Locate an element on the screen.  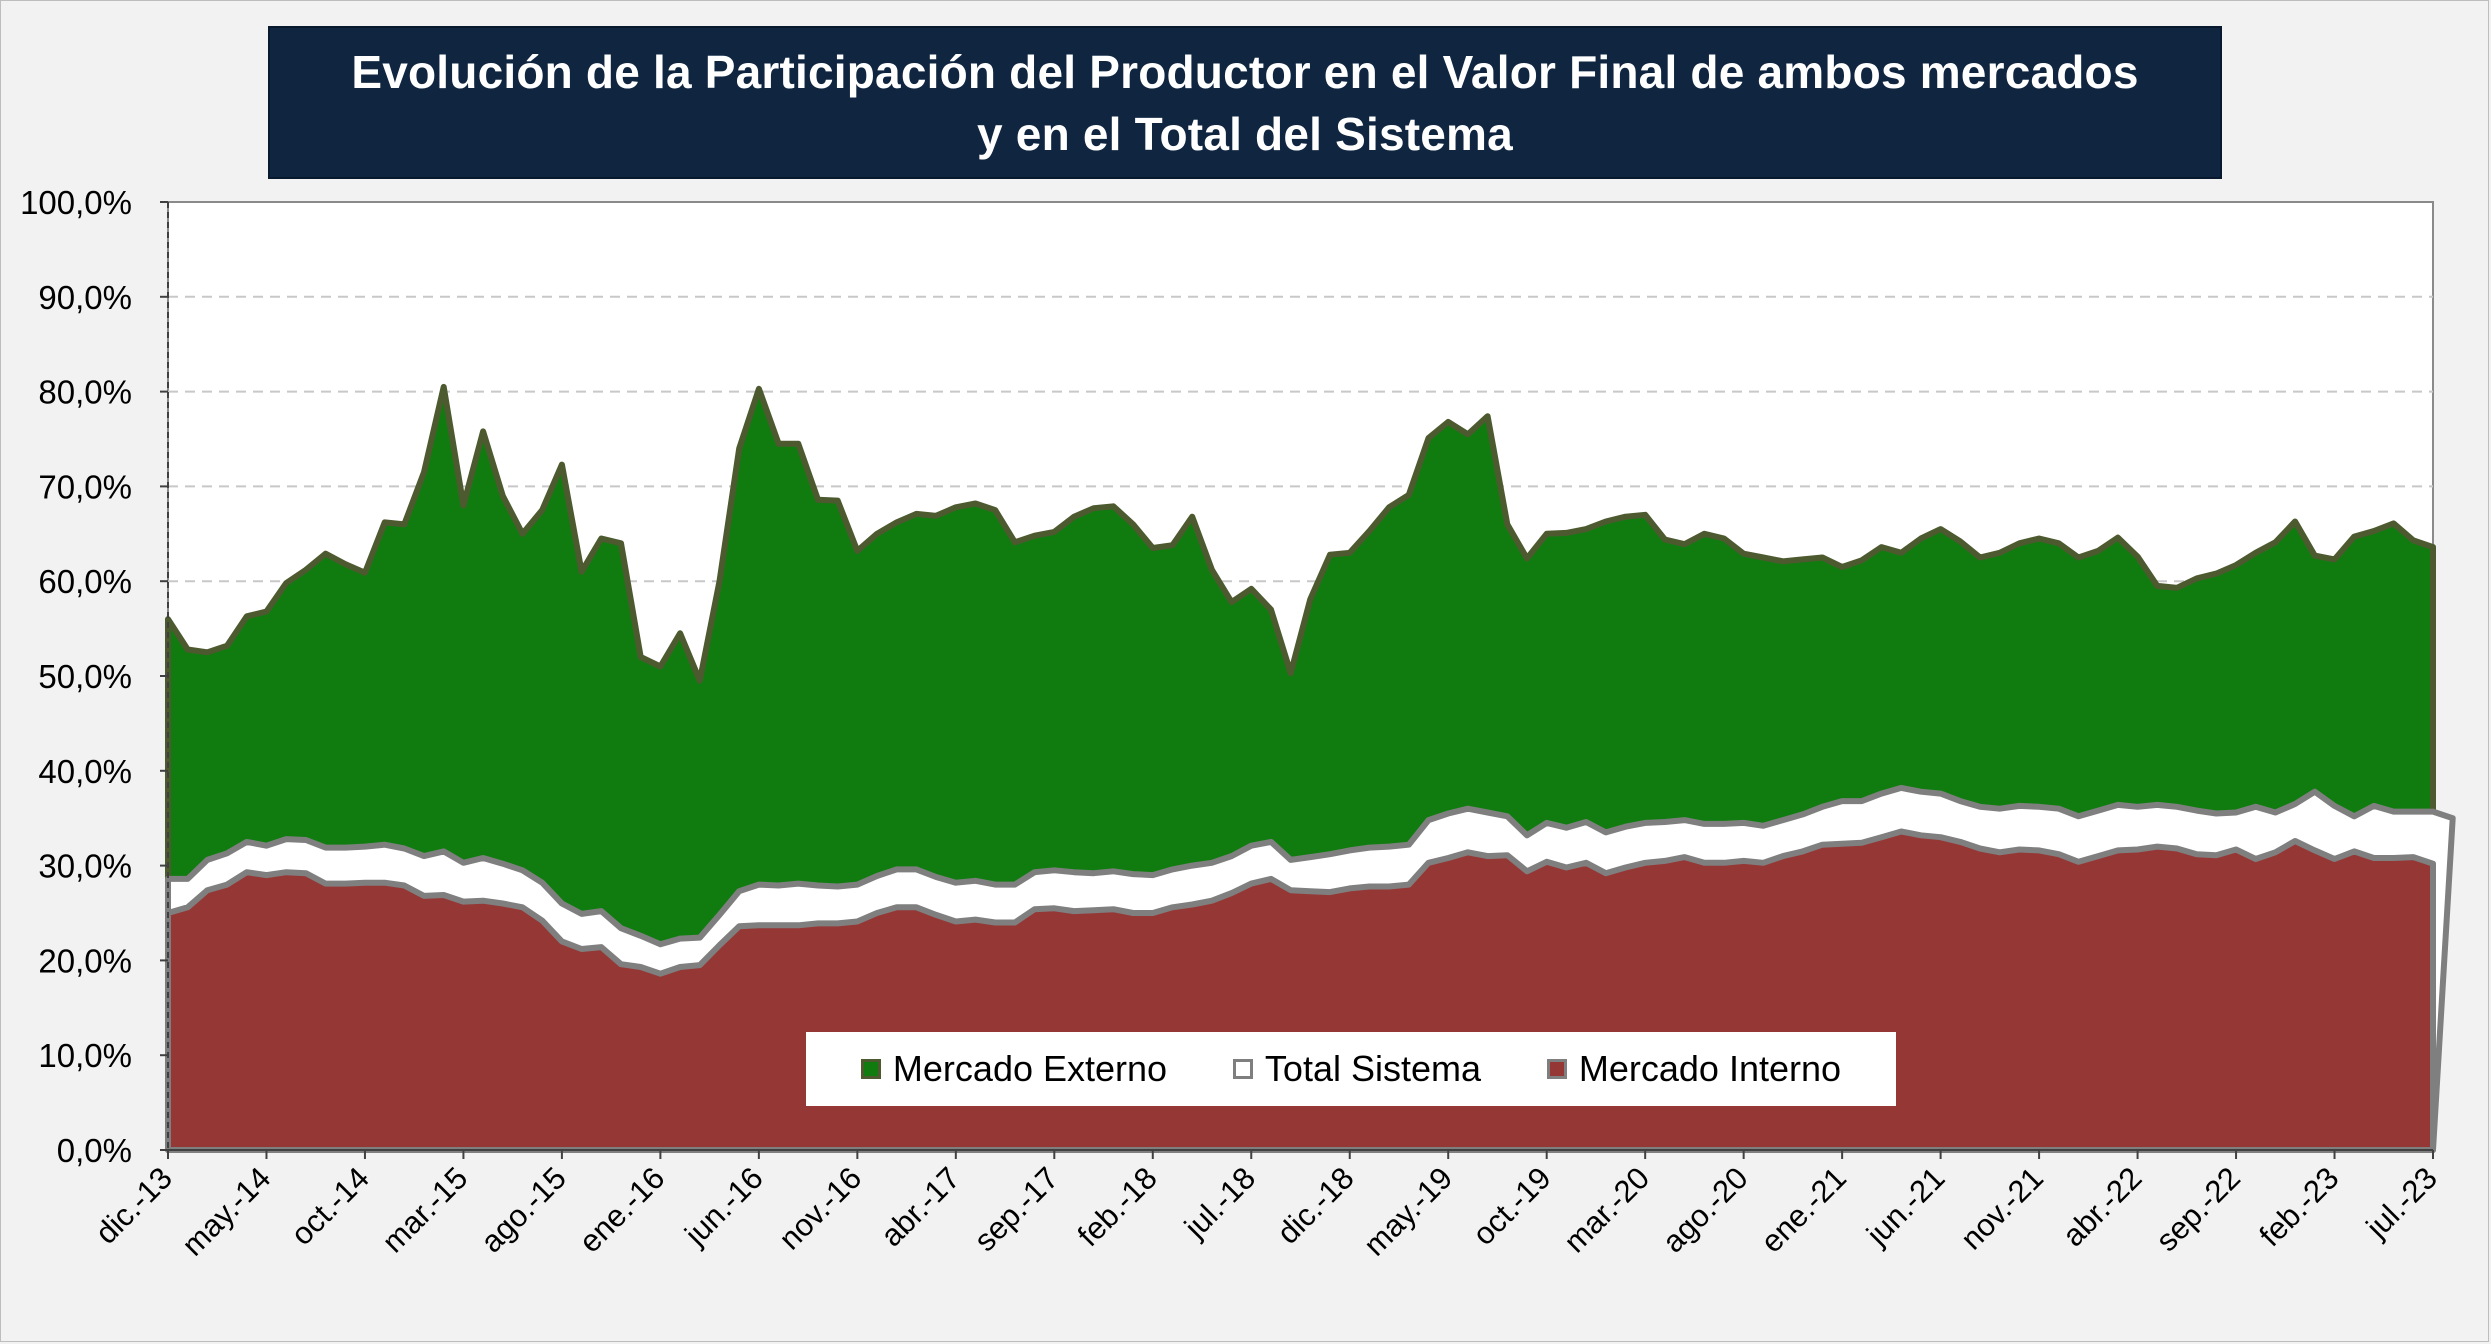
y-tick-label: 90,0% is located at coordinates (85, 297).